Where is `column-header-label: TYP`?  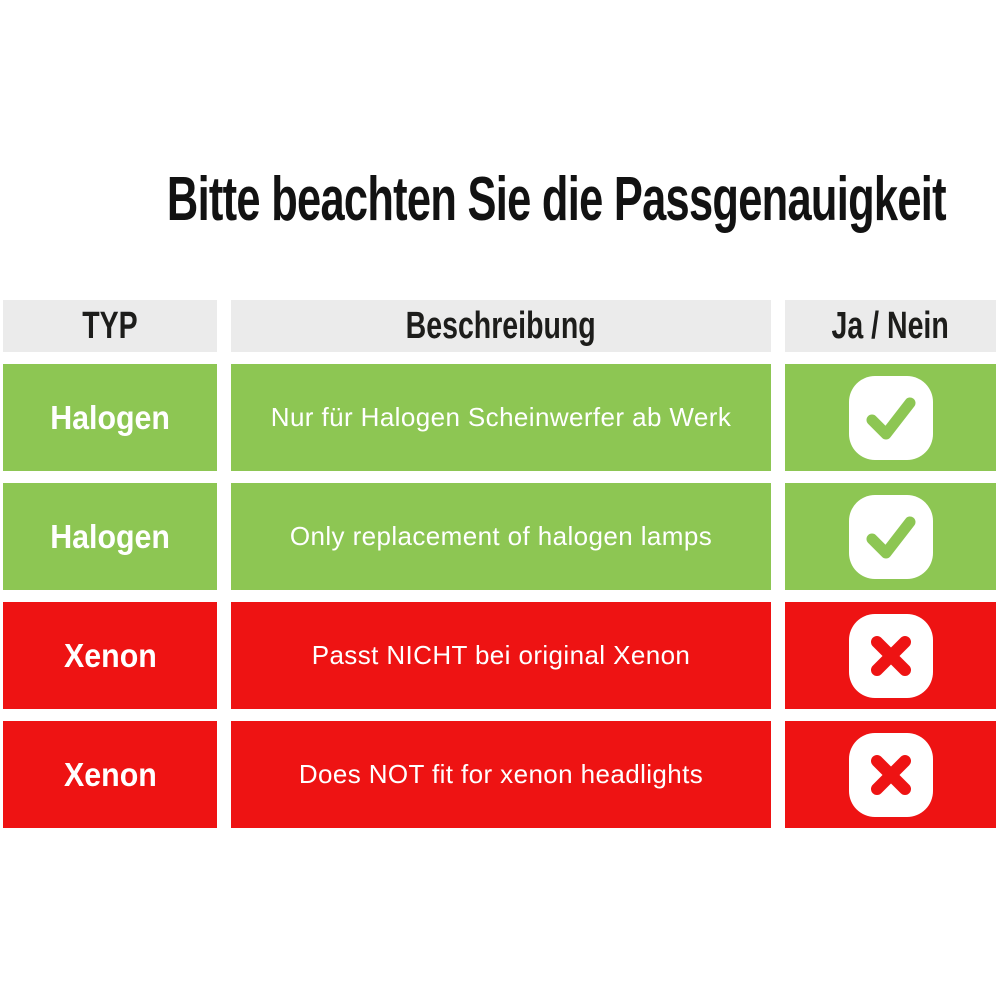
column-header-label: TYP is located at coordinates (110, 325).